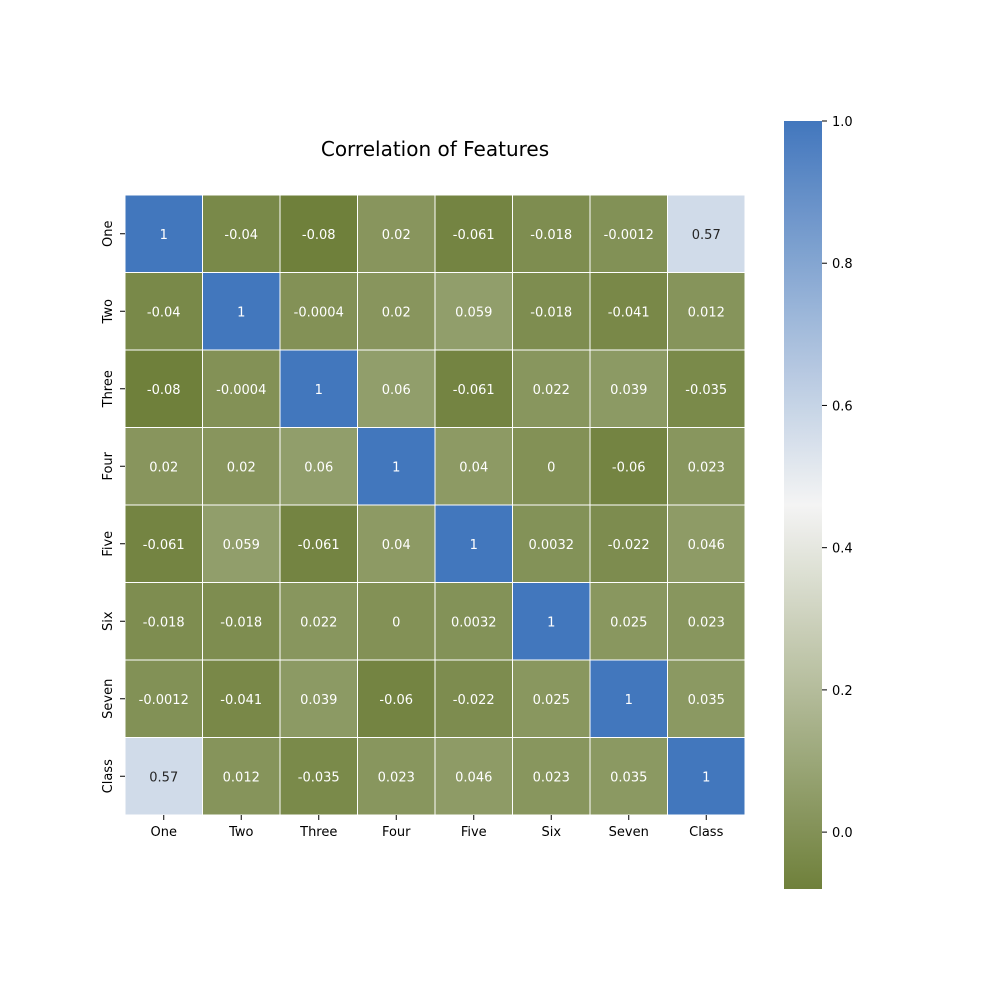  What do you see at coordinates (842, 833) in the screenshot?
I see `colorbar-tick-label: 0.0` at bounding box center [842, 833].